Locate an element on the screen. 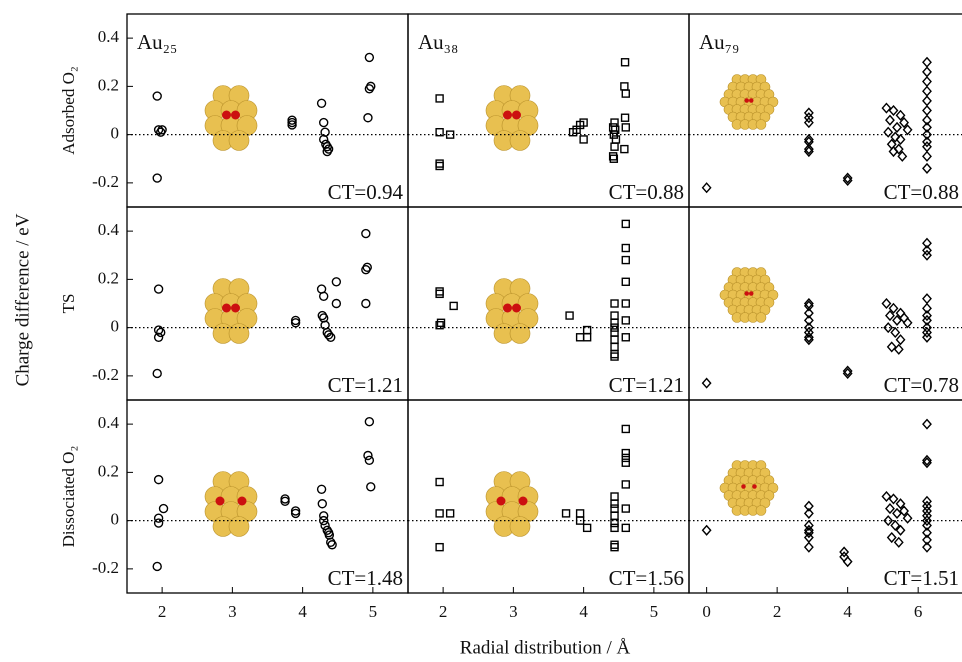 The height and width of the screenshot is (662, 962). ct-annotation: CT=0.94 is located at coordinates (366, 192).